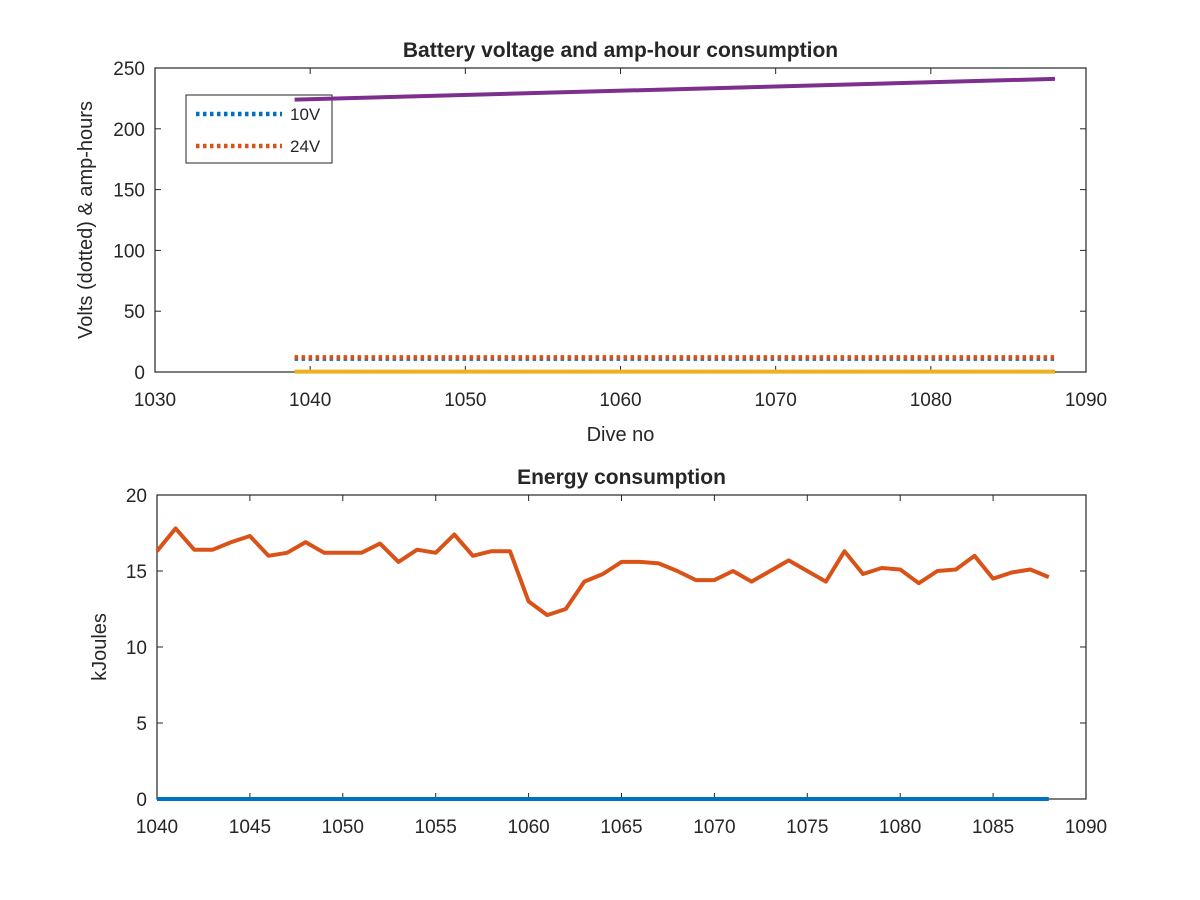 The height and width of the screenshot is (900, 1200). Describe the element at coordinates (136, 496) in the screenshot. I see `energy-y-tick-label: 20` at that location.